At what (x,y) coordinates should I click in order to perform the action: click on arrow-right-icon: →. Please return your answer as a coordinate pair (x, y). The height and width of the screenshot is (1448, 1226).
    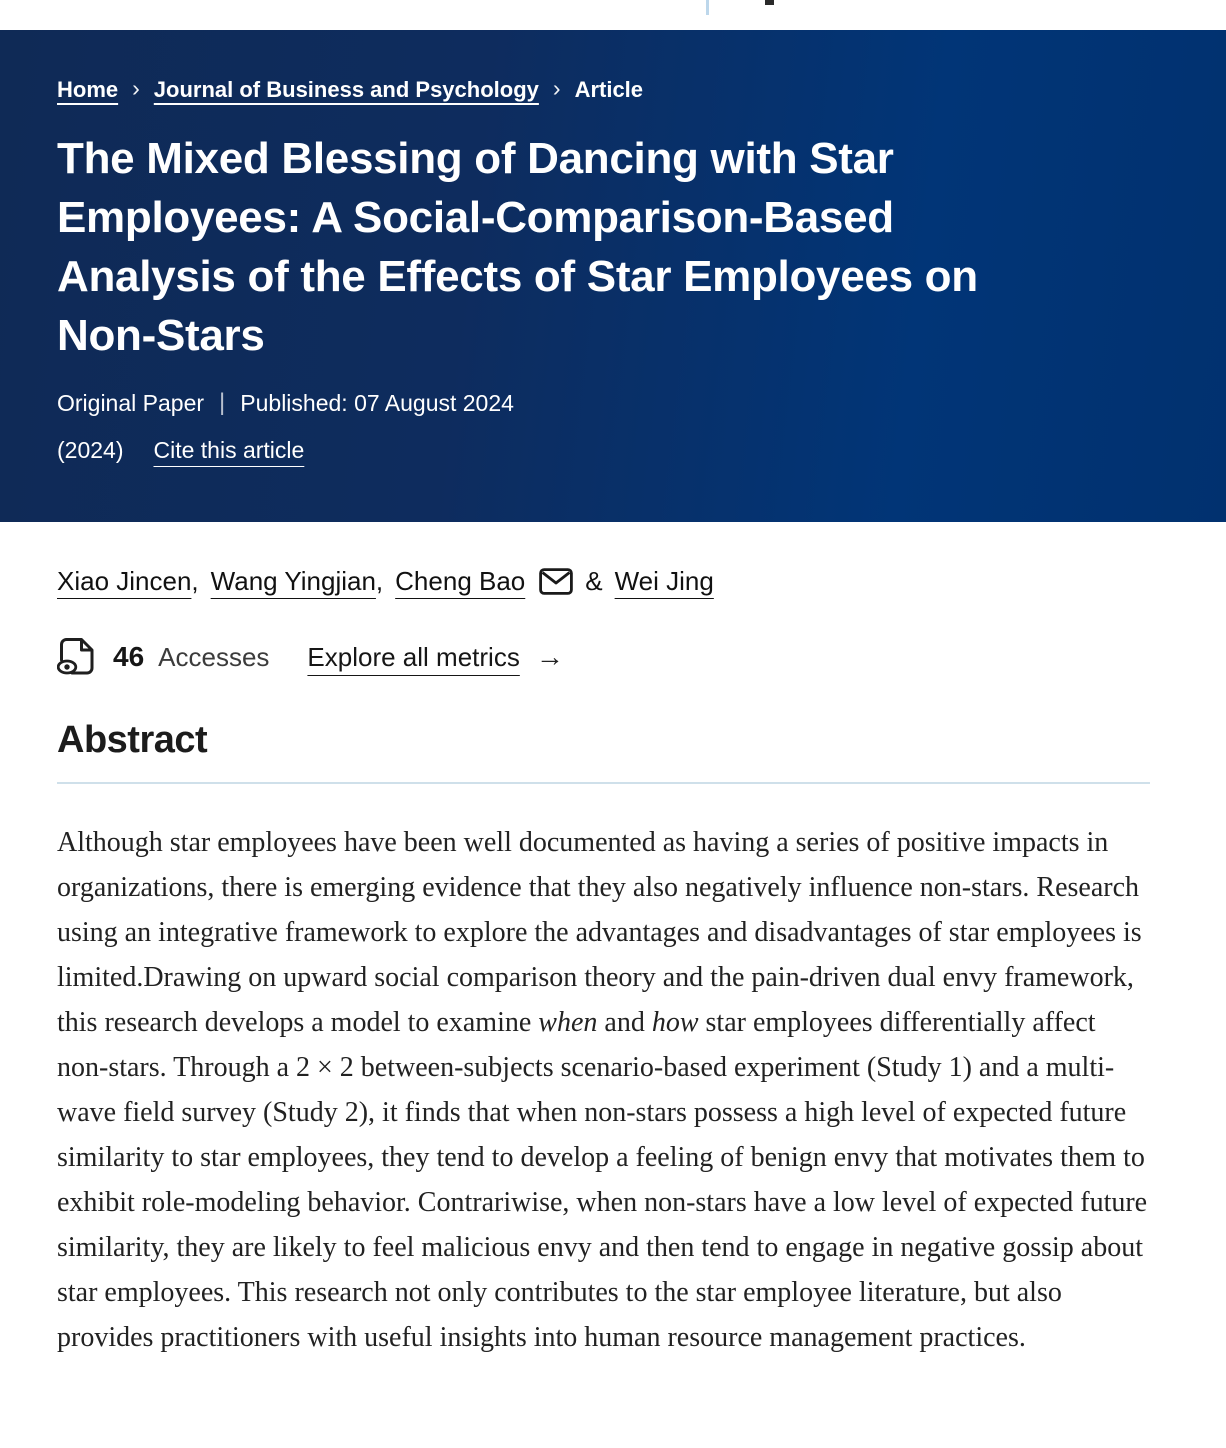
    Looking at the image, I should click on (549, 656).